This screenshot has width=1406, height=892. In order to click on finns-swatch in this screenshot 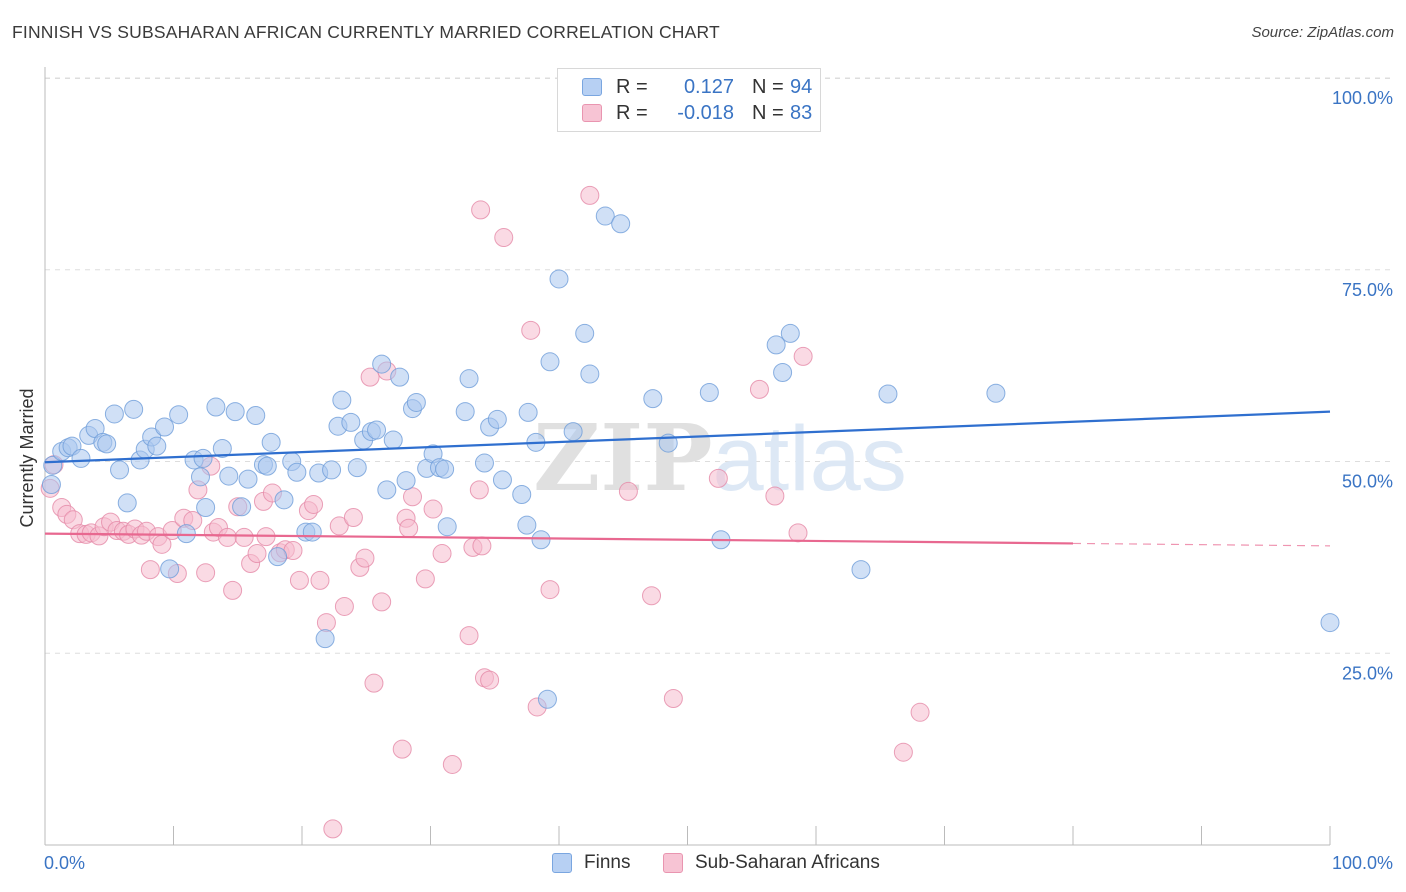, I will do `click(562, 863)`.